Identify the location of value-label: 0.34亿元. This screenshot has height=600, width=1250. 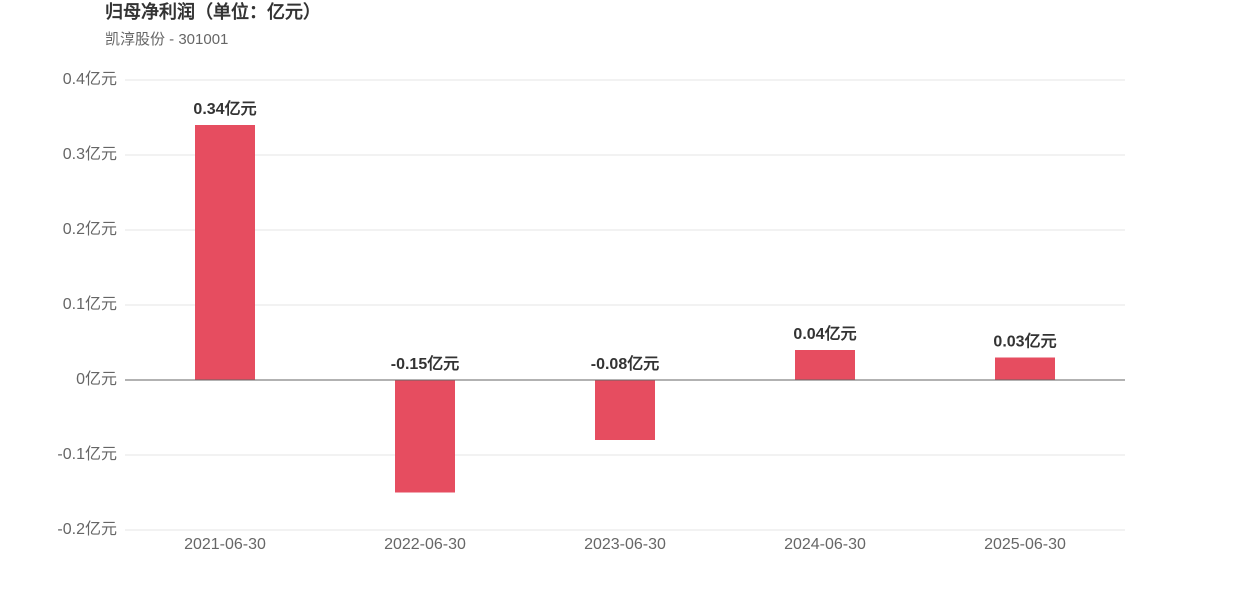
(224, 108).